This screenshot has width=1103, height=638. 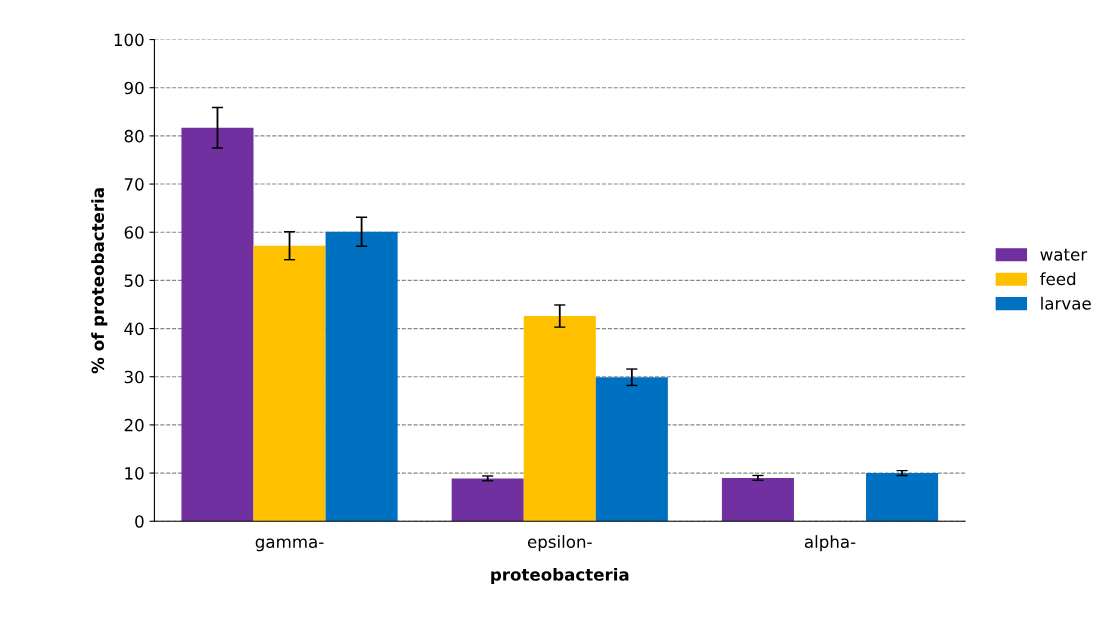 I want to click on x-tick-label: epsilon-, so click(x=559, y=543).